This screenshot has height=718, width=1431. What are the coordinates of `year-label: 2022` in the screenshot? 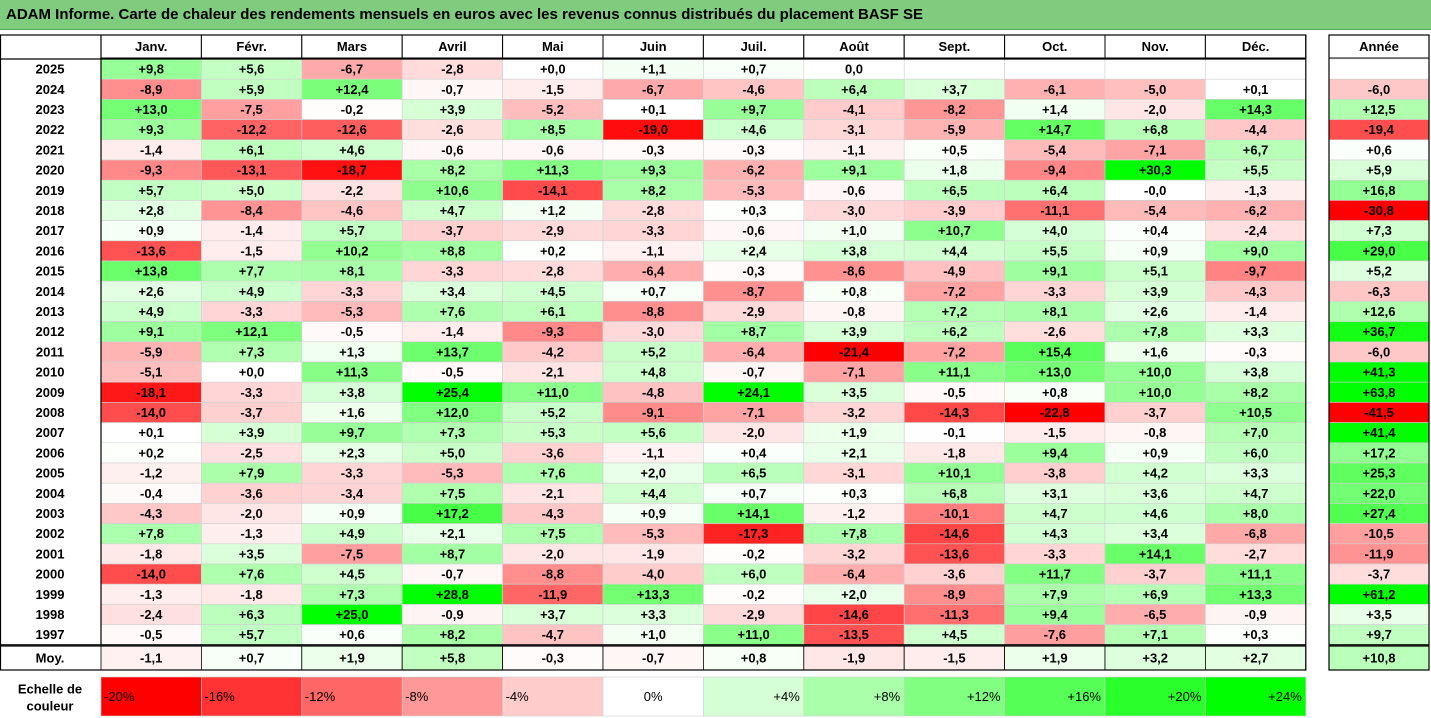 It's located at (50, 129).